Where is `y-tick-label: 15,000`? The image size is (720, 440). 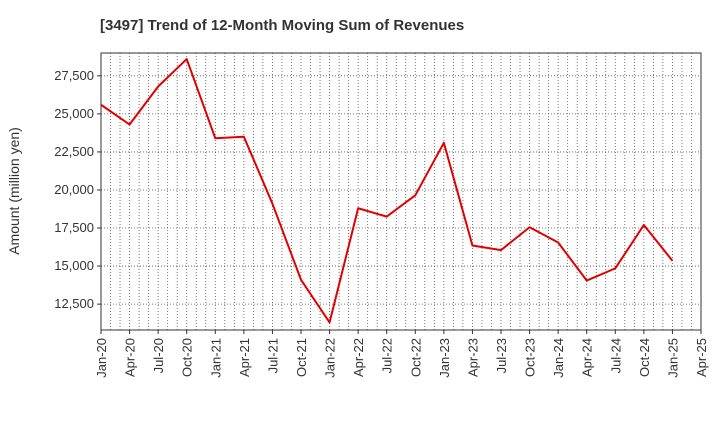 y-tick-label: 15,000 is located at coordinates (74, 265).